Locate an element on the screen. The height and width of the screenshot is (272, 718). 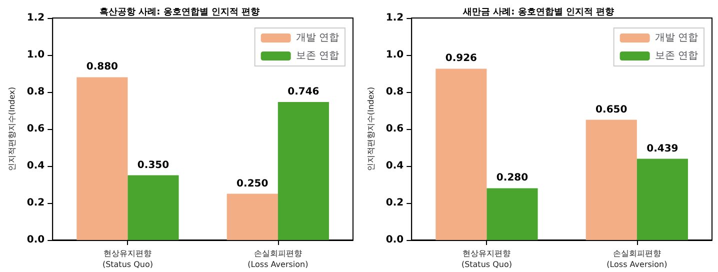
chart-title: 새만금 사례: 옹호연합별 인지적 편향 is located at coordinates (538, 13).